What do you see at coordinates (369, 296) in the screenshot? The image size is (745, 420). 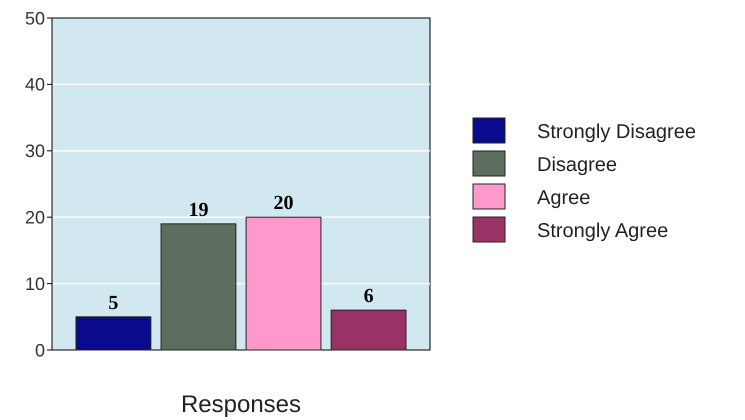 I see `data-label: 6` at bounding box center [369, 296].